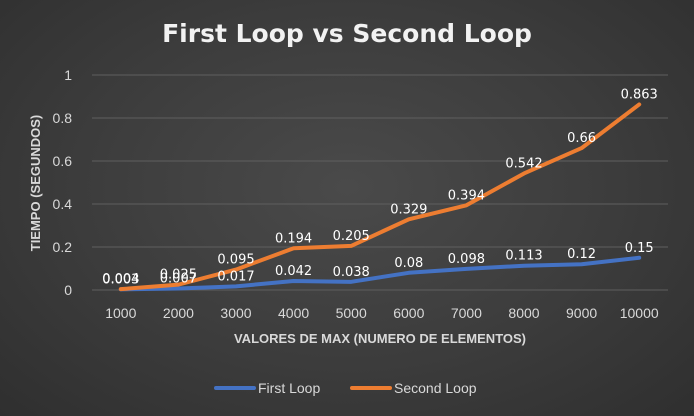 Image resolution: width=694 pixels, height=416 pixels. What do you see at coordinates (466, 195) in the screenshot?
I see `data-label: 0.394` at bounding box center [466, 195].